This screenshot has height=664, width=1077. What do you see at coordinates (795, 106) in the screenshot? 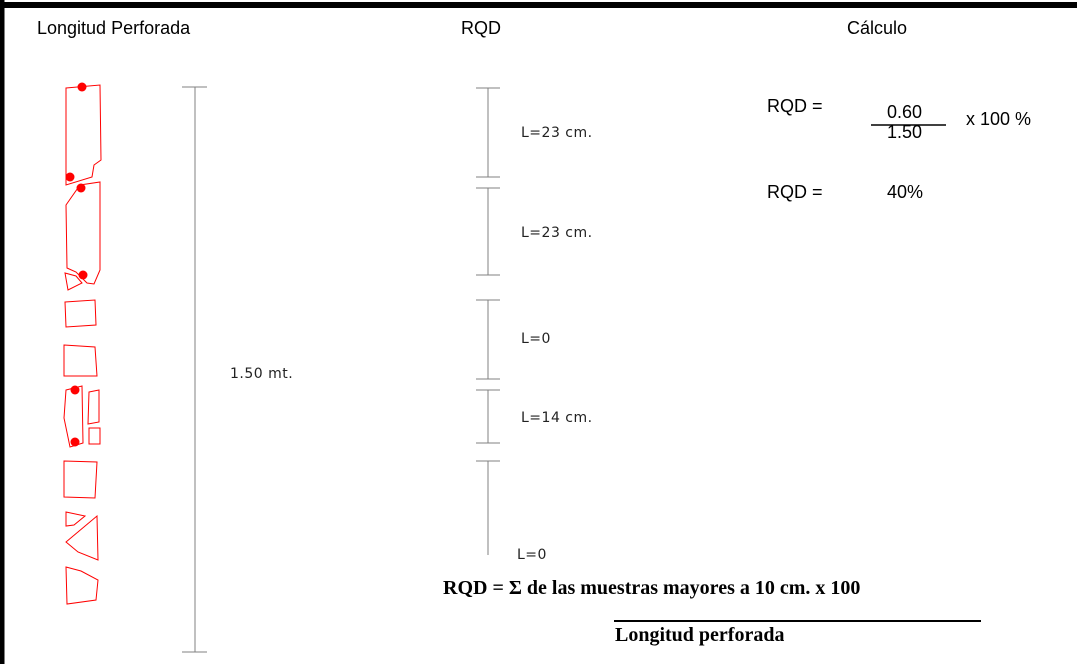
I see `calc-lhs: RQD =` at bounding box center [795, 106].